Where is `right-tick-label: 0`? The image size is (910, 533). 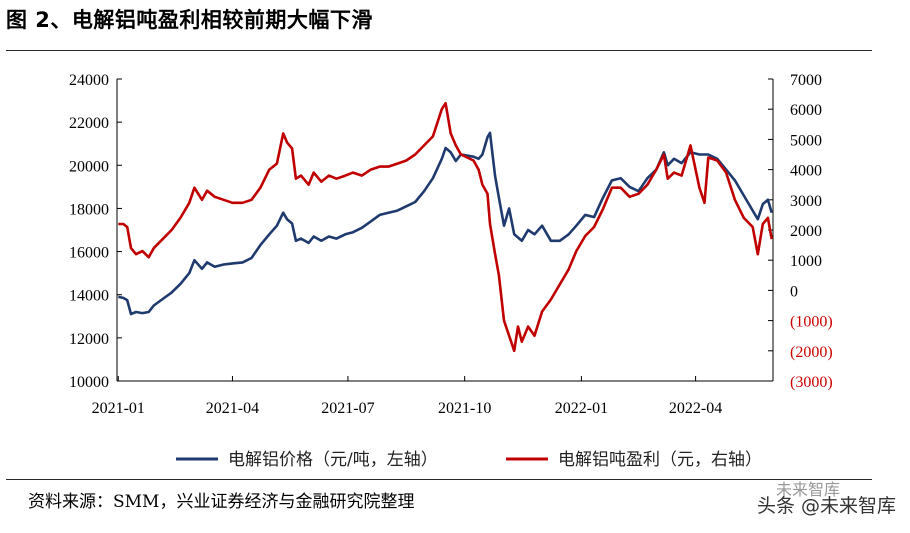
right-tick-label: 0 is located at coordinates (794, 291).